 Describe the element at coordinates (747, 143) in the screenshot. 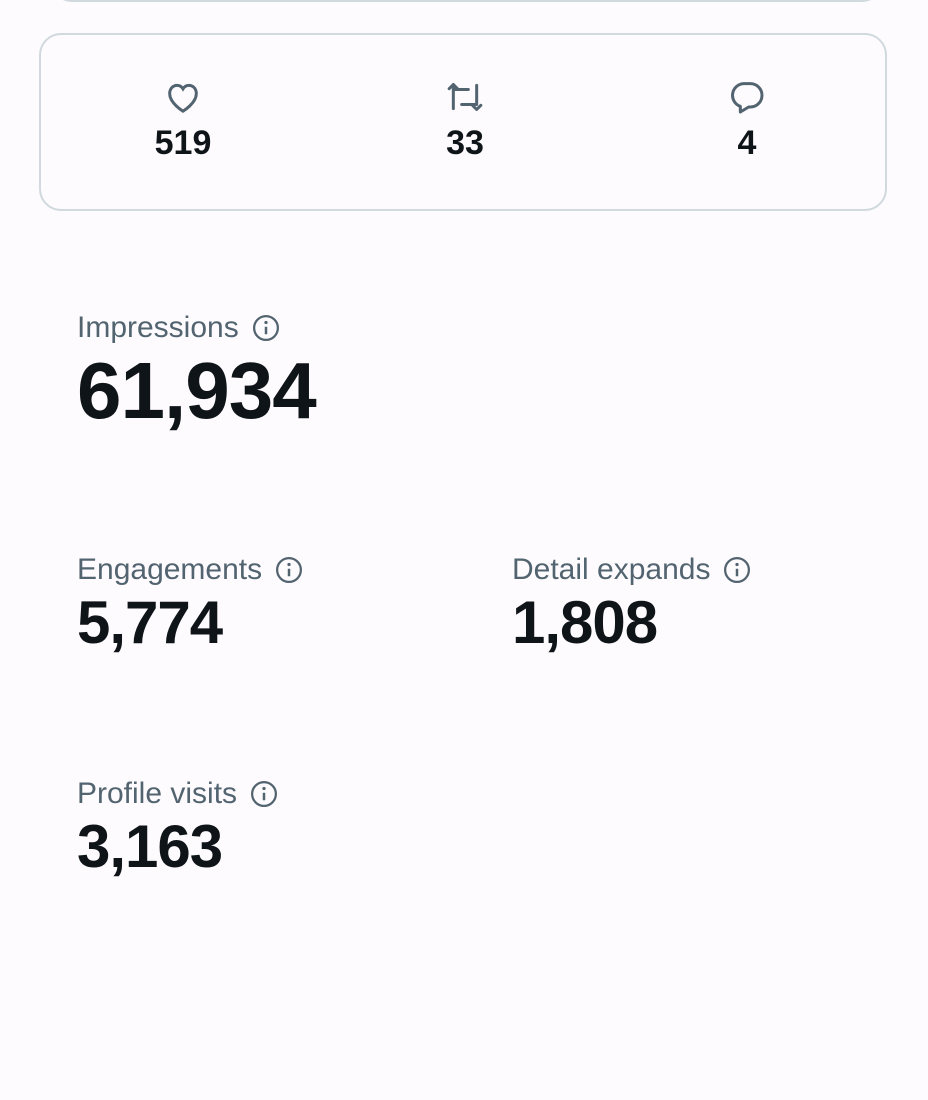

I see `replies-count: 4` at that location.